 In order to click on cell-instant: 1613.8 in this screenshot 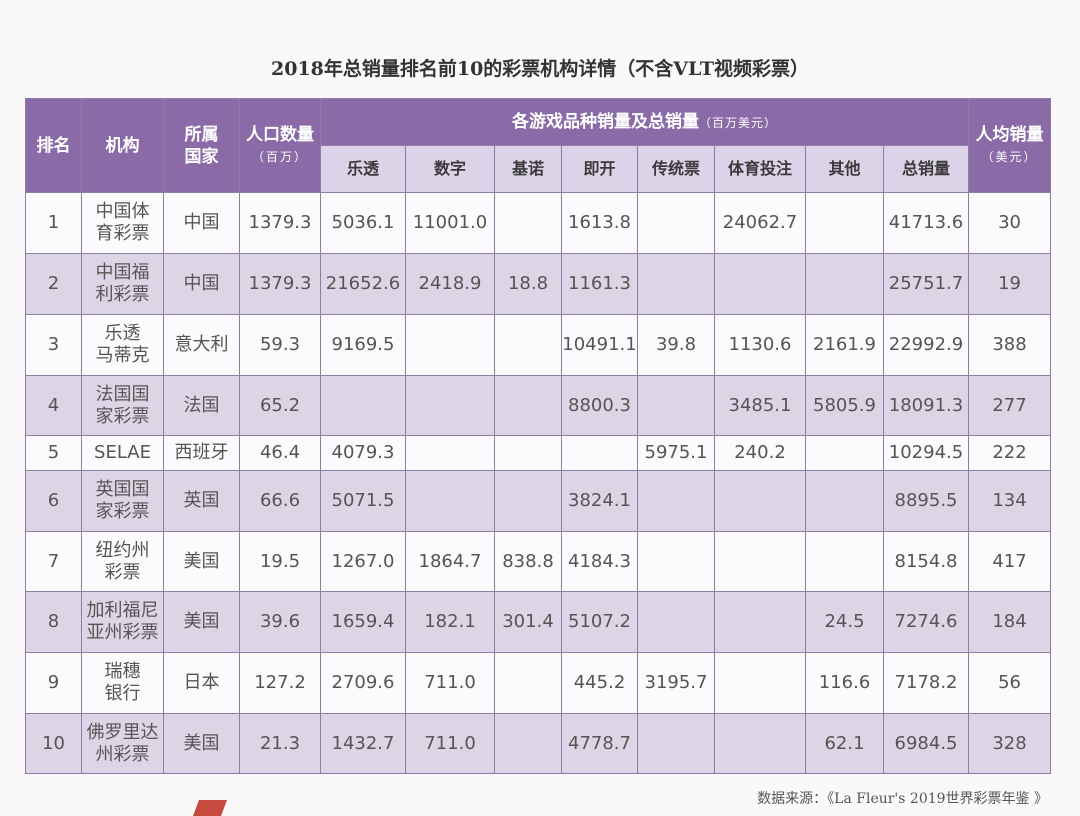, I will do `click(599, 223)`.